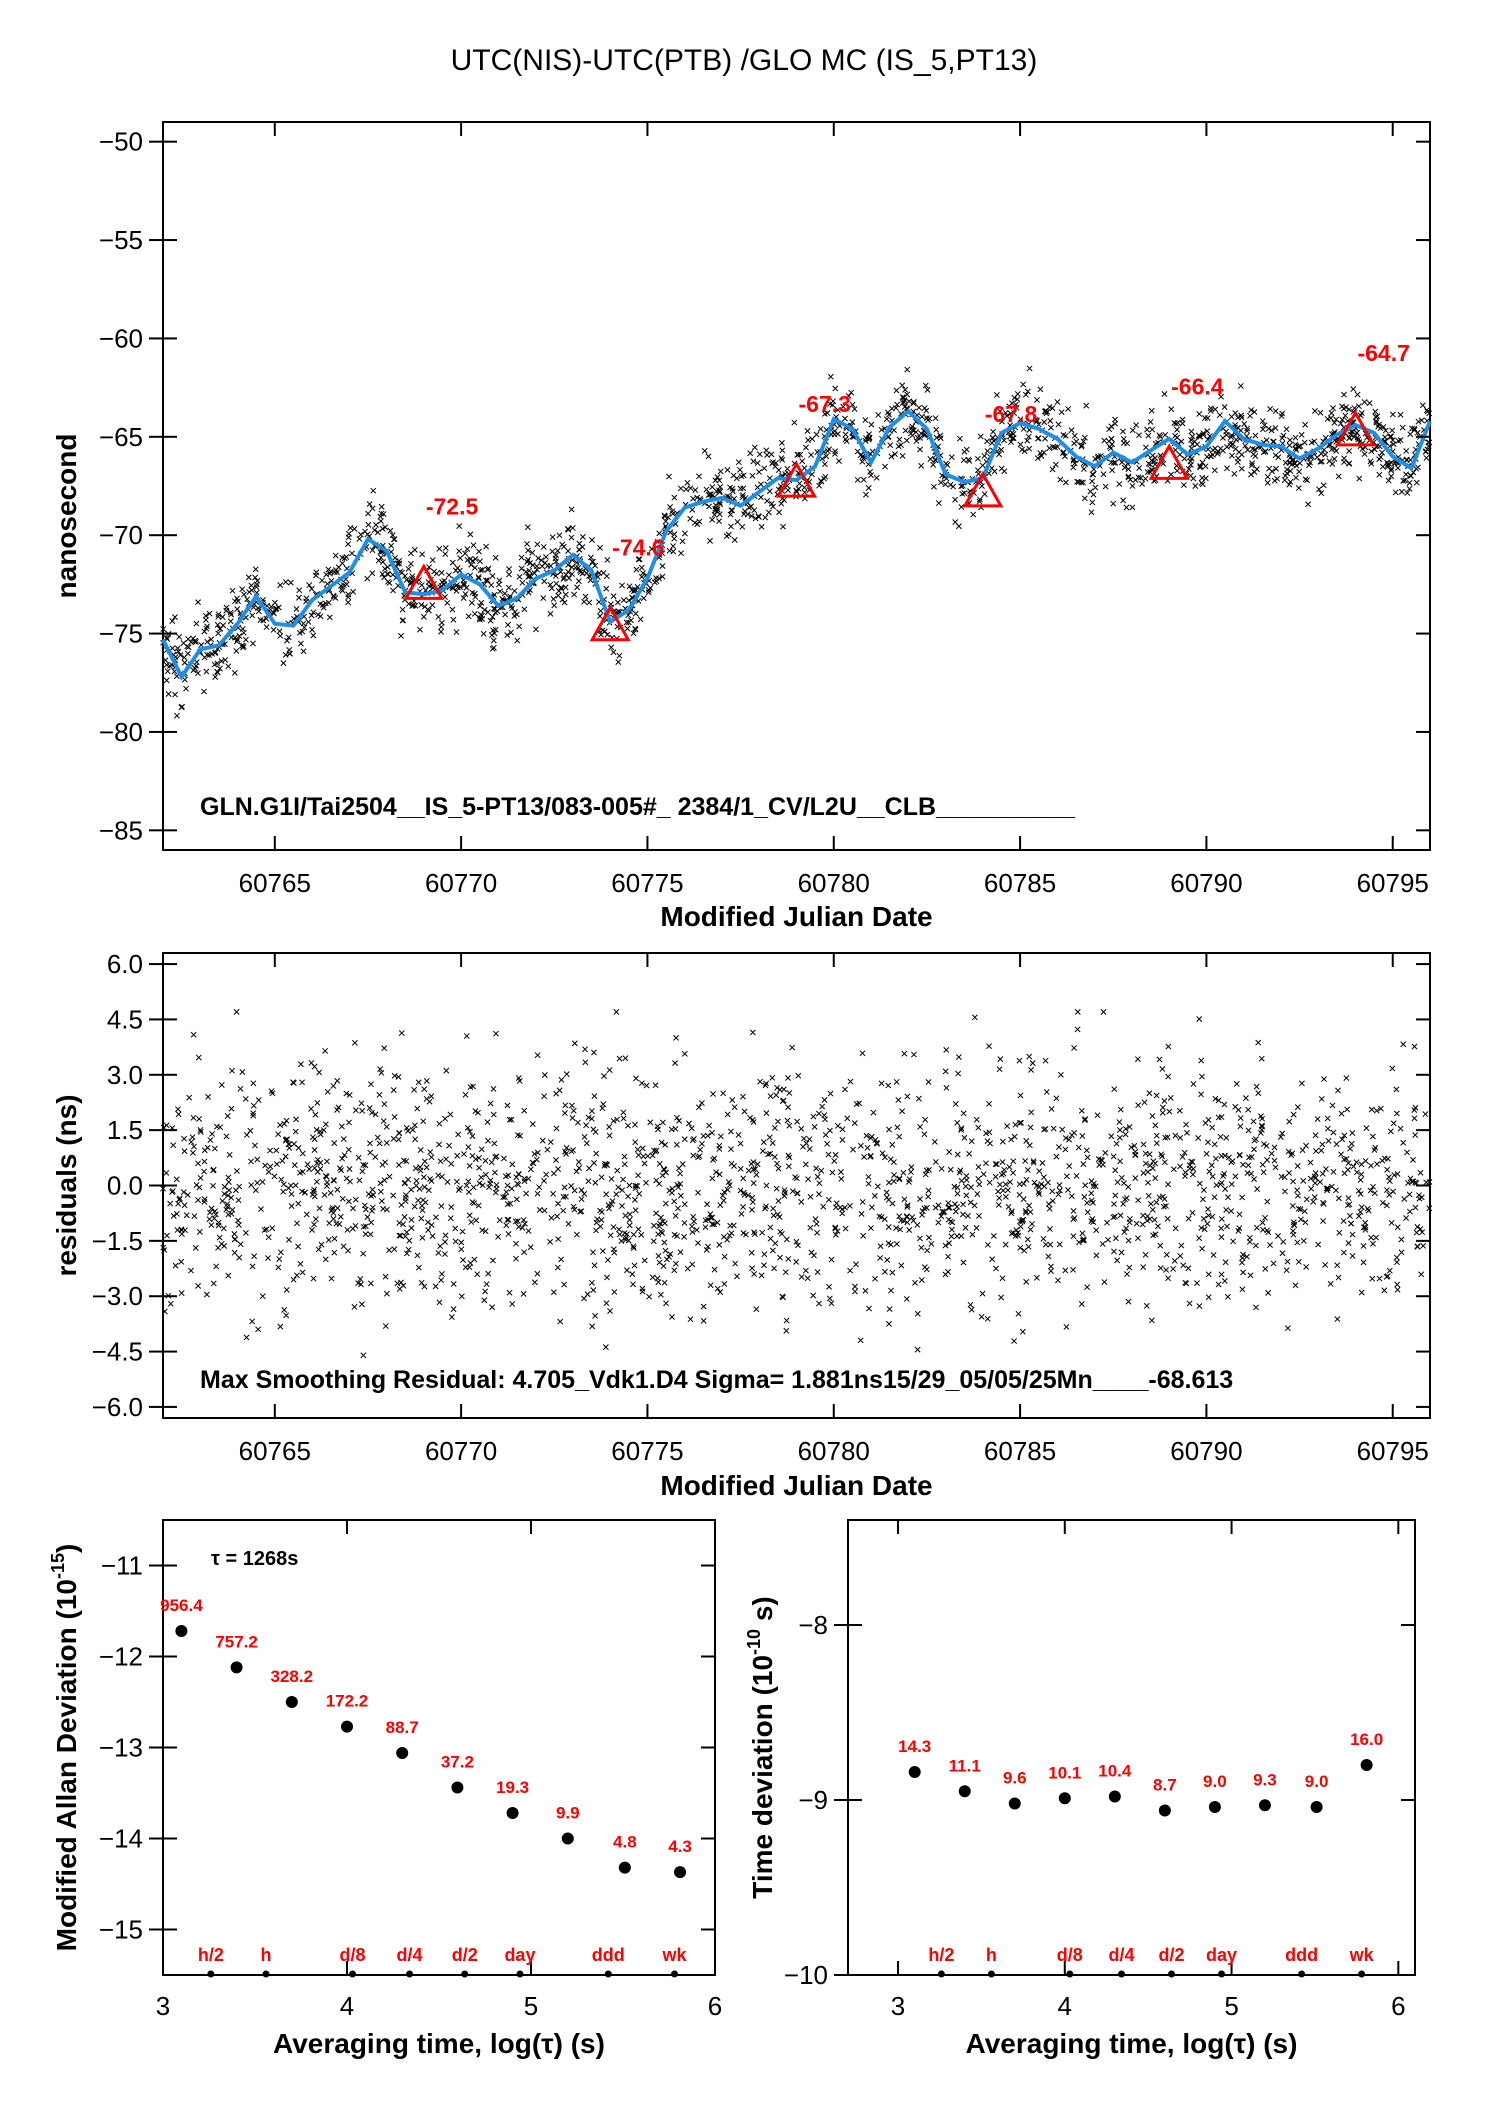  What do you see at coordinates (121, 1748) in the screenshot?
I see `y-tick-label: −13` at bounding box center [121, 1748].